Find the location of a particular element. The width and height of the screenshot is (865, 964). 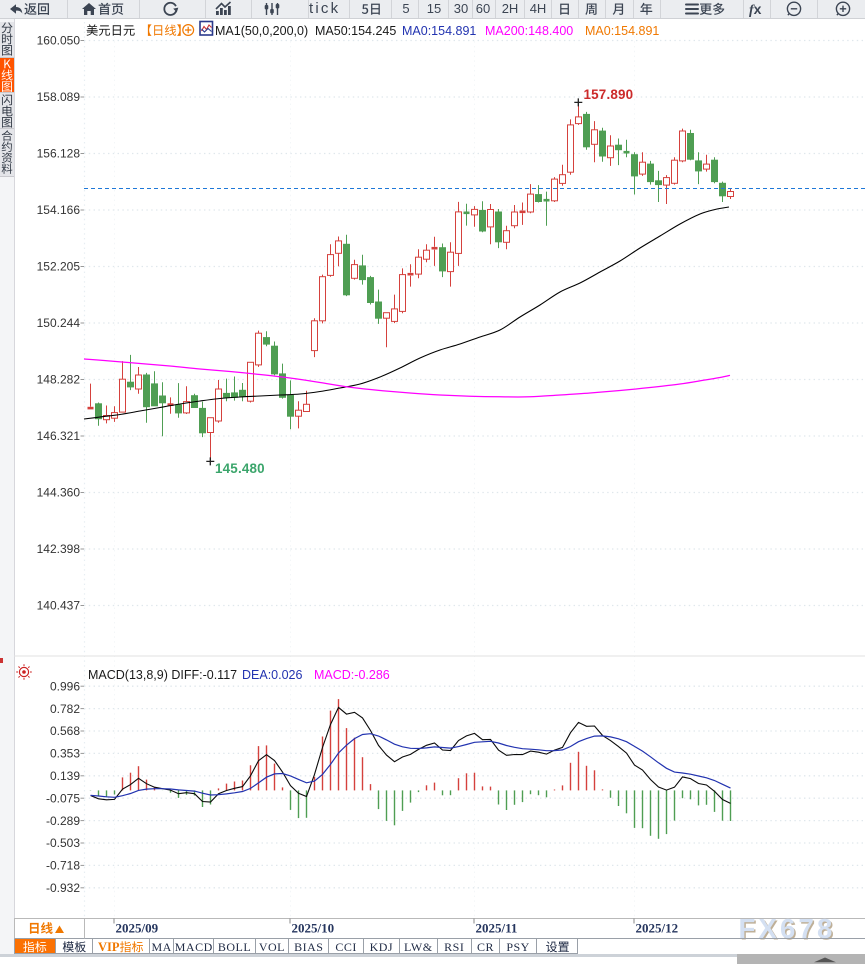

svg-text: -0.289 is located at coordinates (63, 821).